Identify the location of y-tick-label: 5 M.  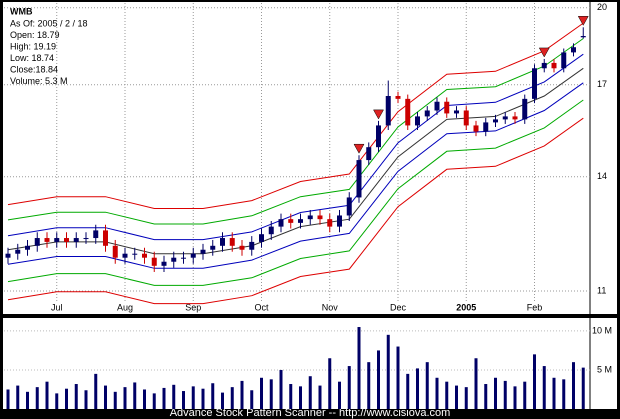
(604, 369).